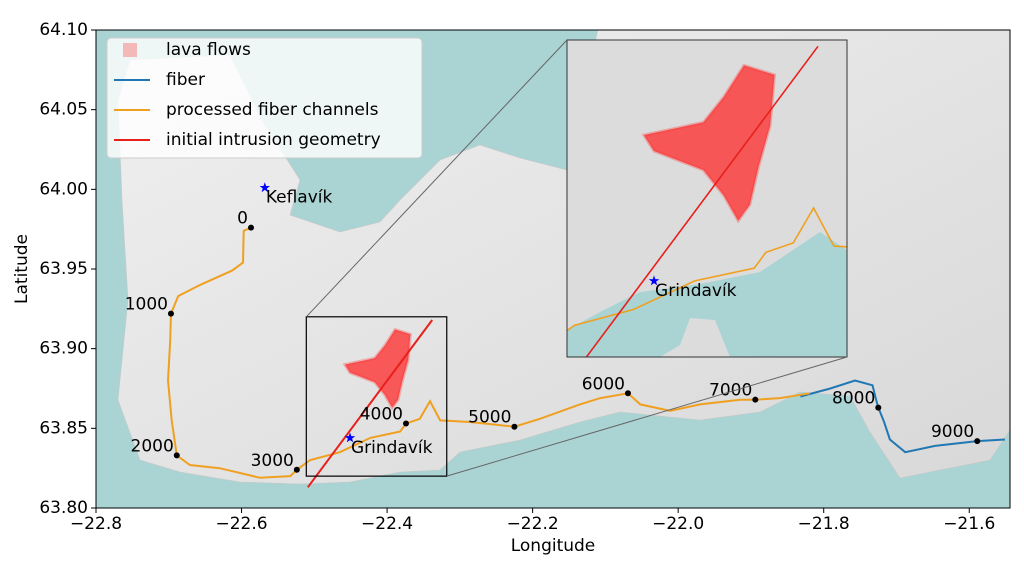 The width and height of the screenshot is (1024, 576). I want to click on legend-label: fiber, so click(185, 80).